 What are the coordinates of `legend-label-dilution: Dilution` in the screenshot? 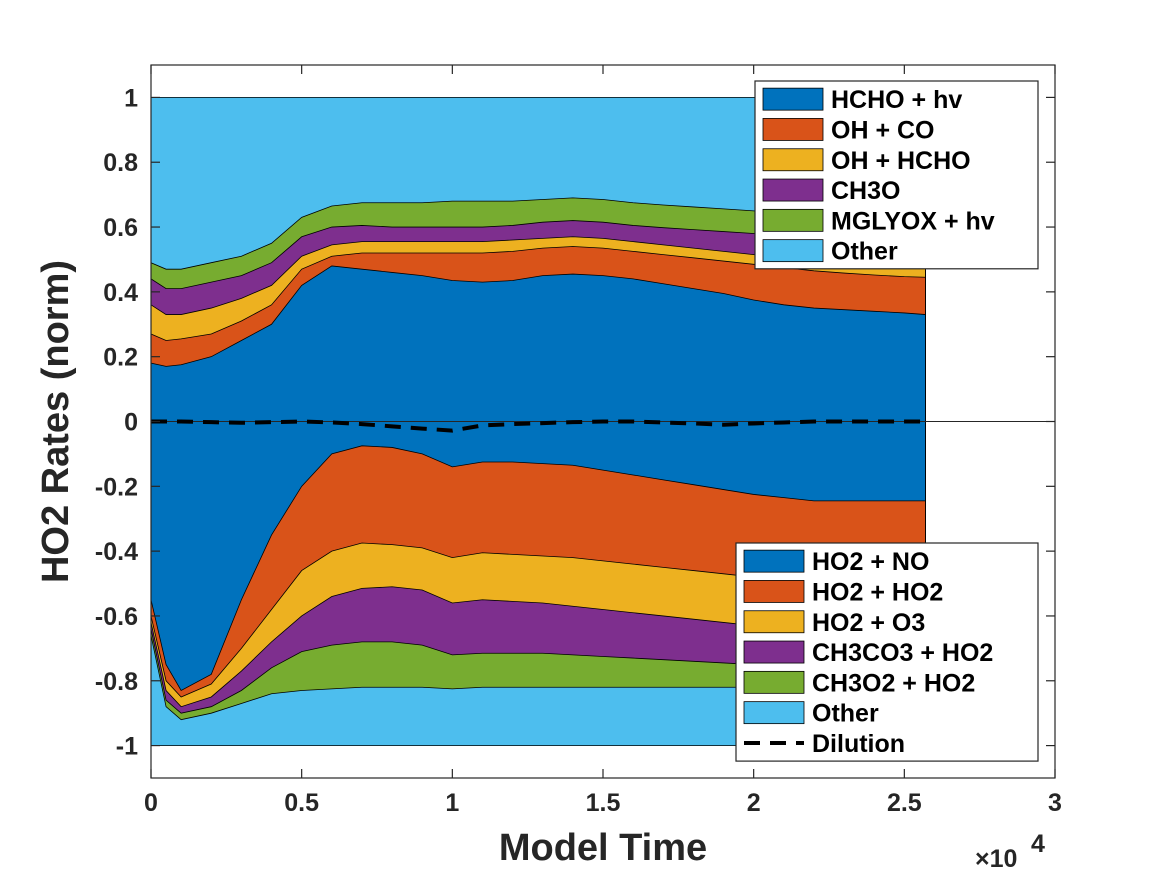 It's located at (858, 744).